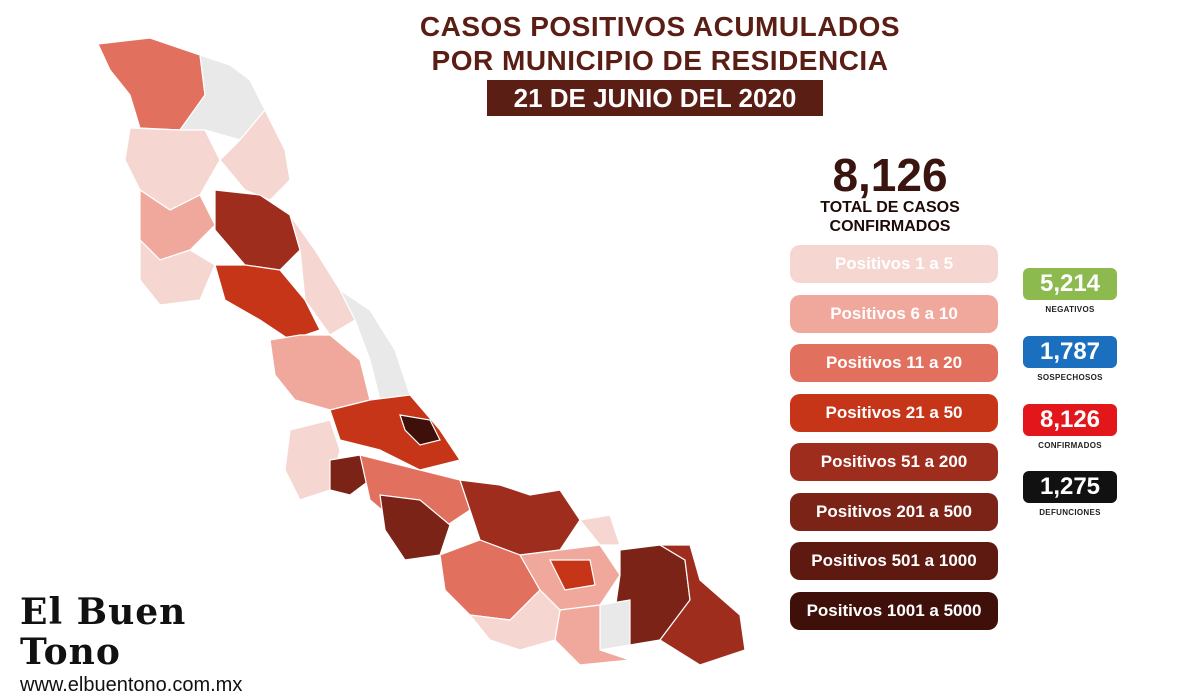 The height and width of the screenshot is (697, 1200). What do you see at coordinates (1070, 445) in the screenshot?
I see `stat-label: CONFIRMADOS` at bounding box center [1070, 445].